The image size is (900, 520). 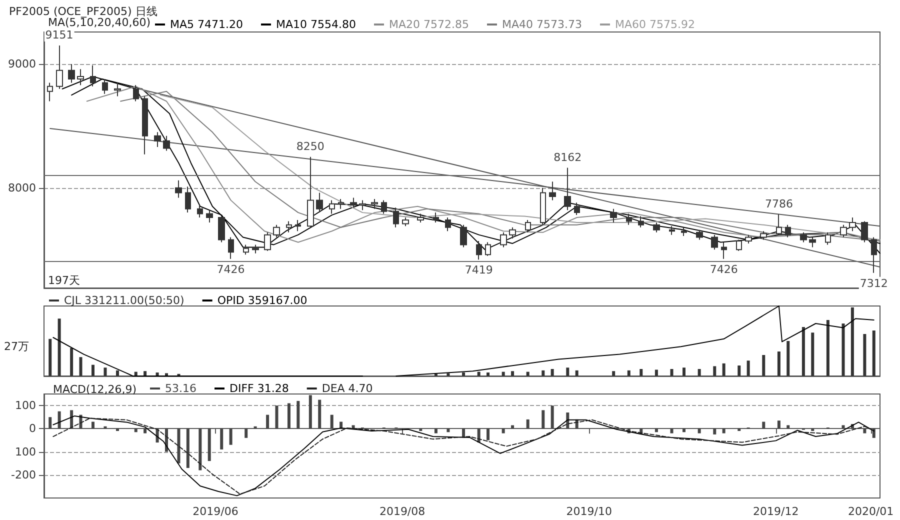 I want to click on chart-title: MACD(12,26,9), so click(x=95, y=389).